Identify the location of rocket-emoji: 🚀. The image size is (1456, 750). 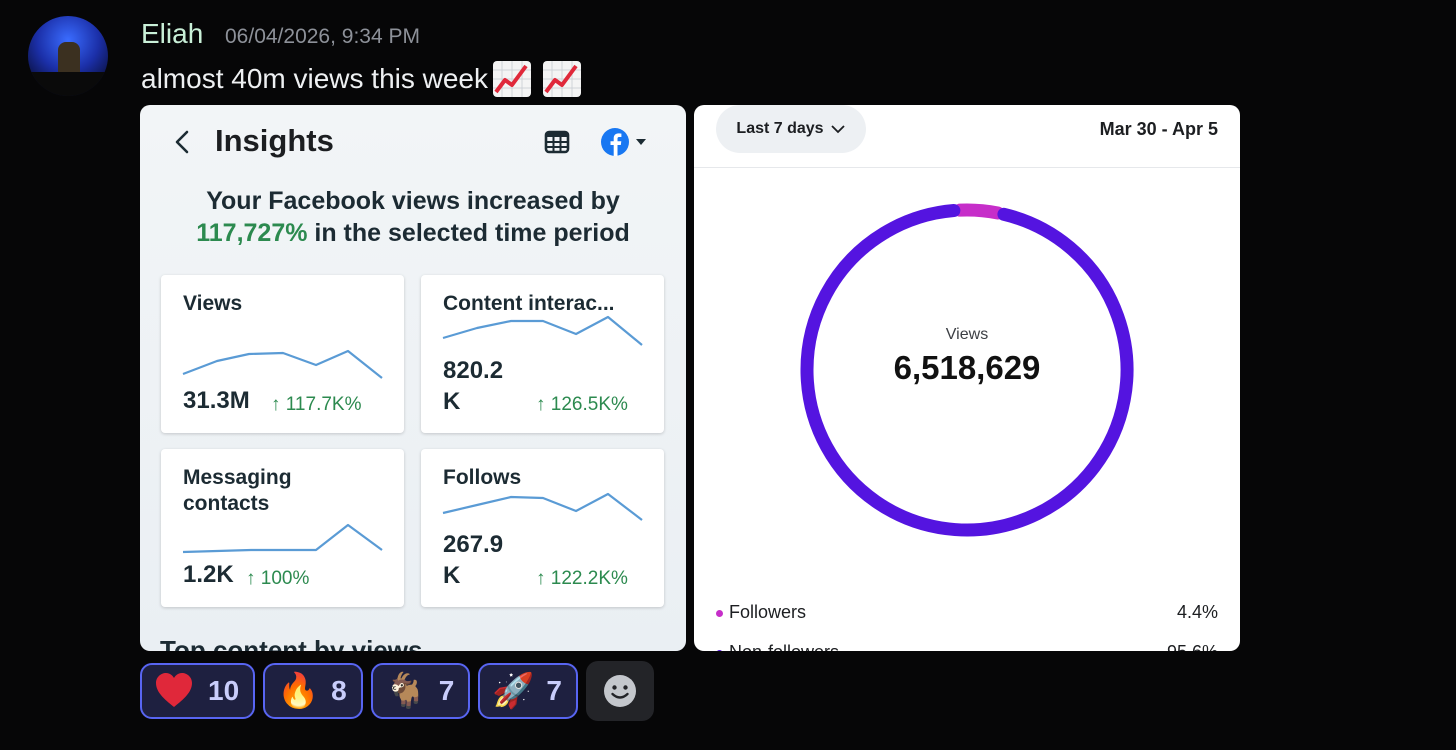
(513, 691).